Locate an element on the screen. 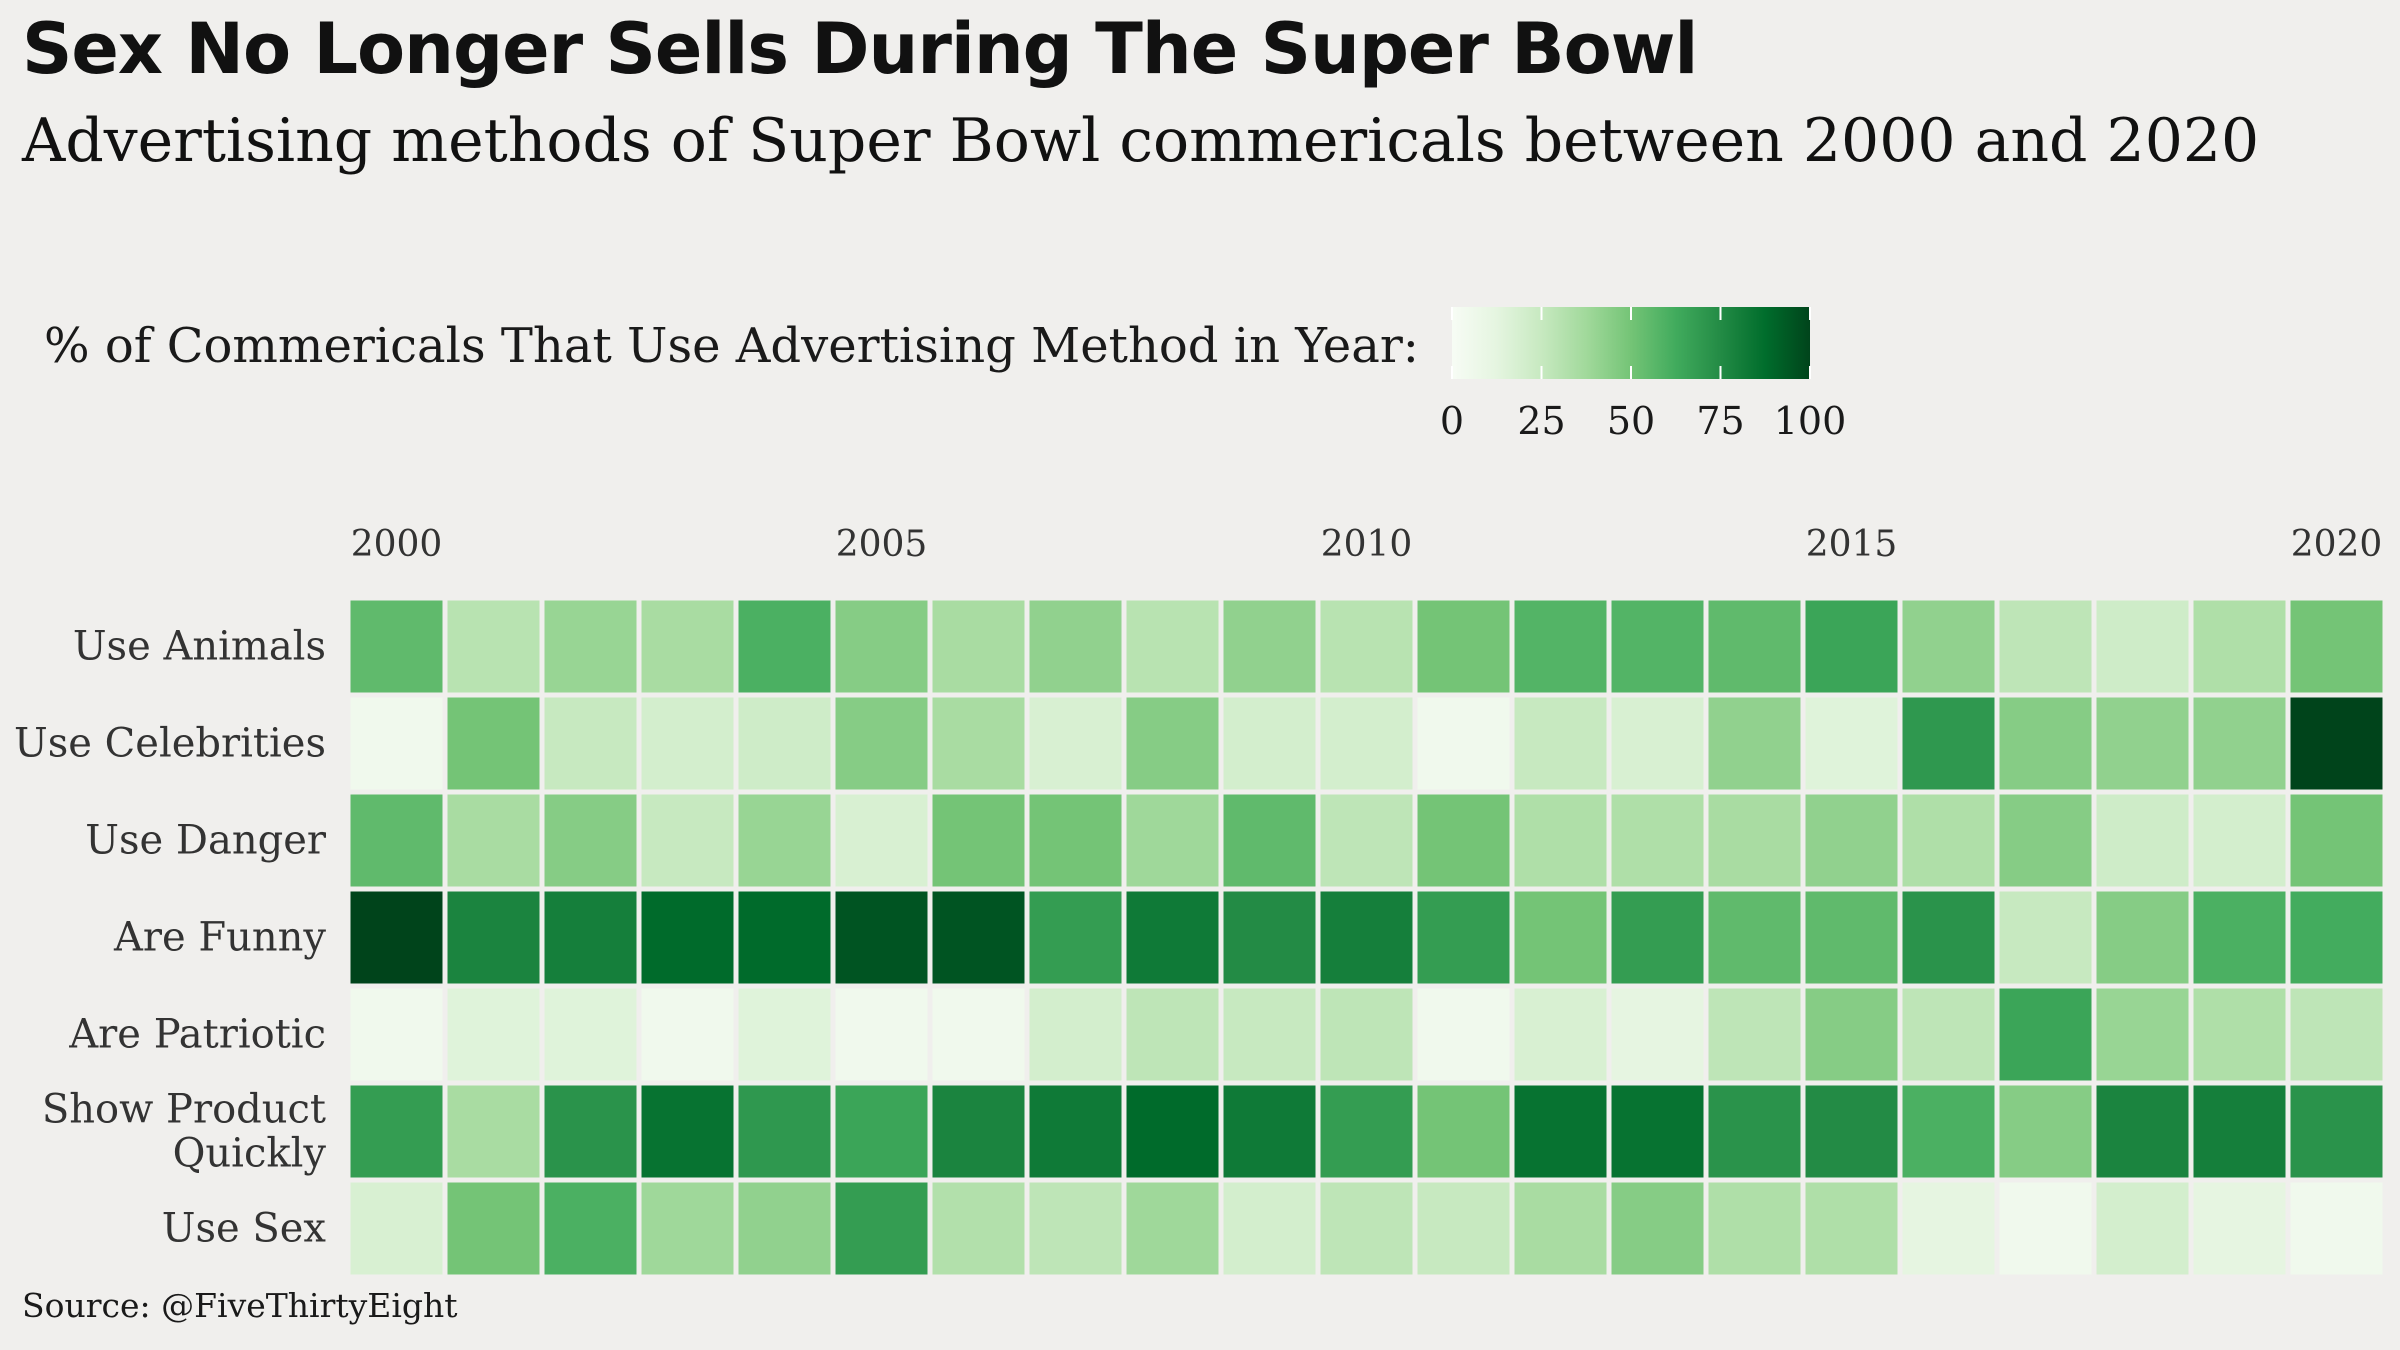  source-caption: Source: @FiveThirtyEight is located at coordinates (240, 1305).